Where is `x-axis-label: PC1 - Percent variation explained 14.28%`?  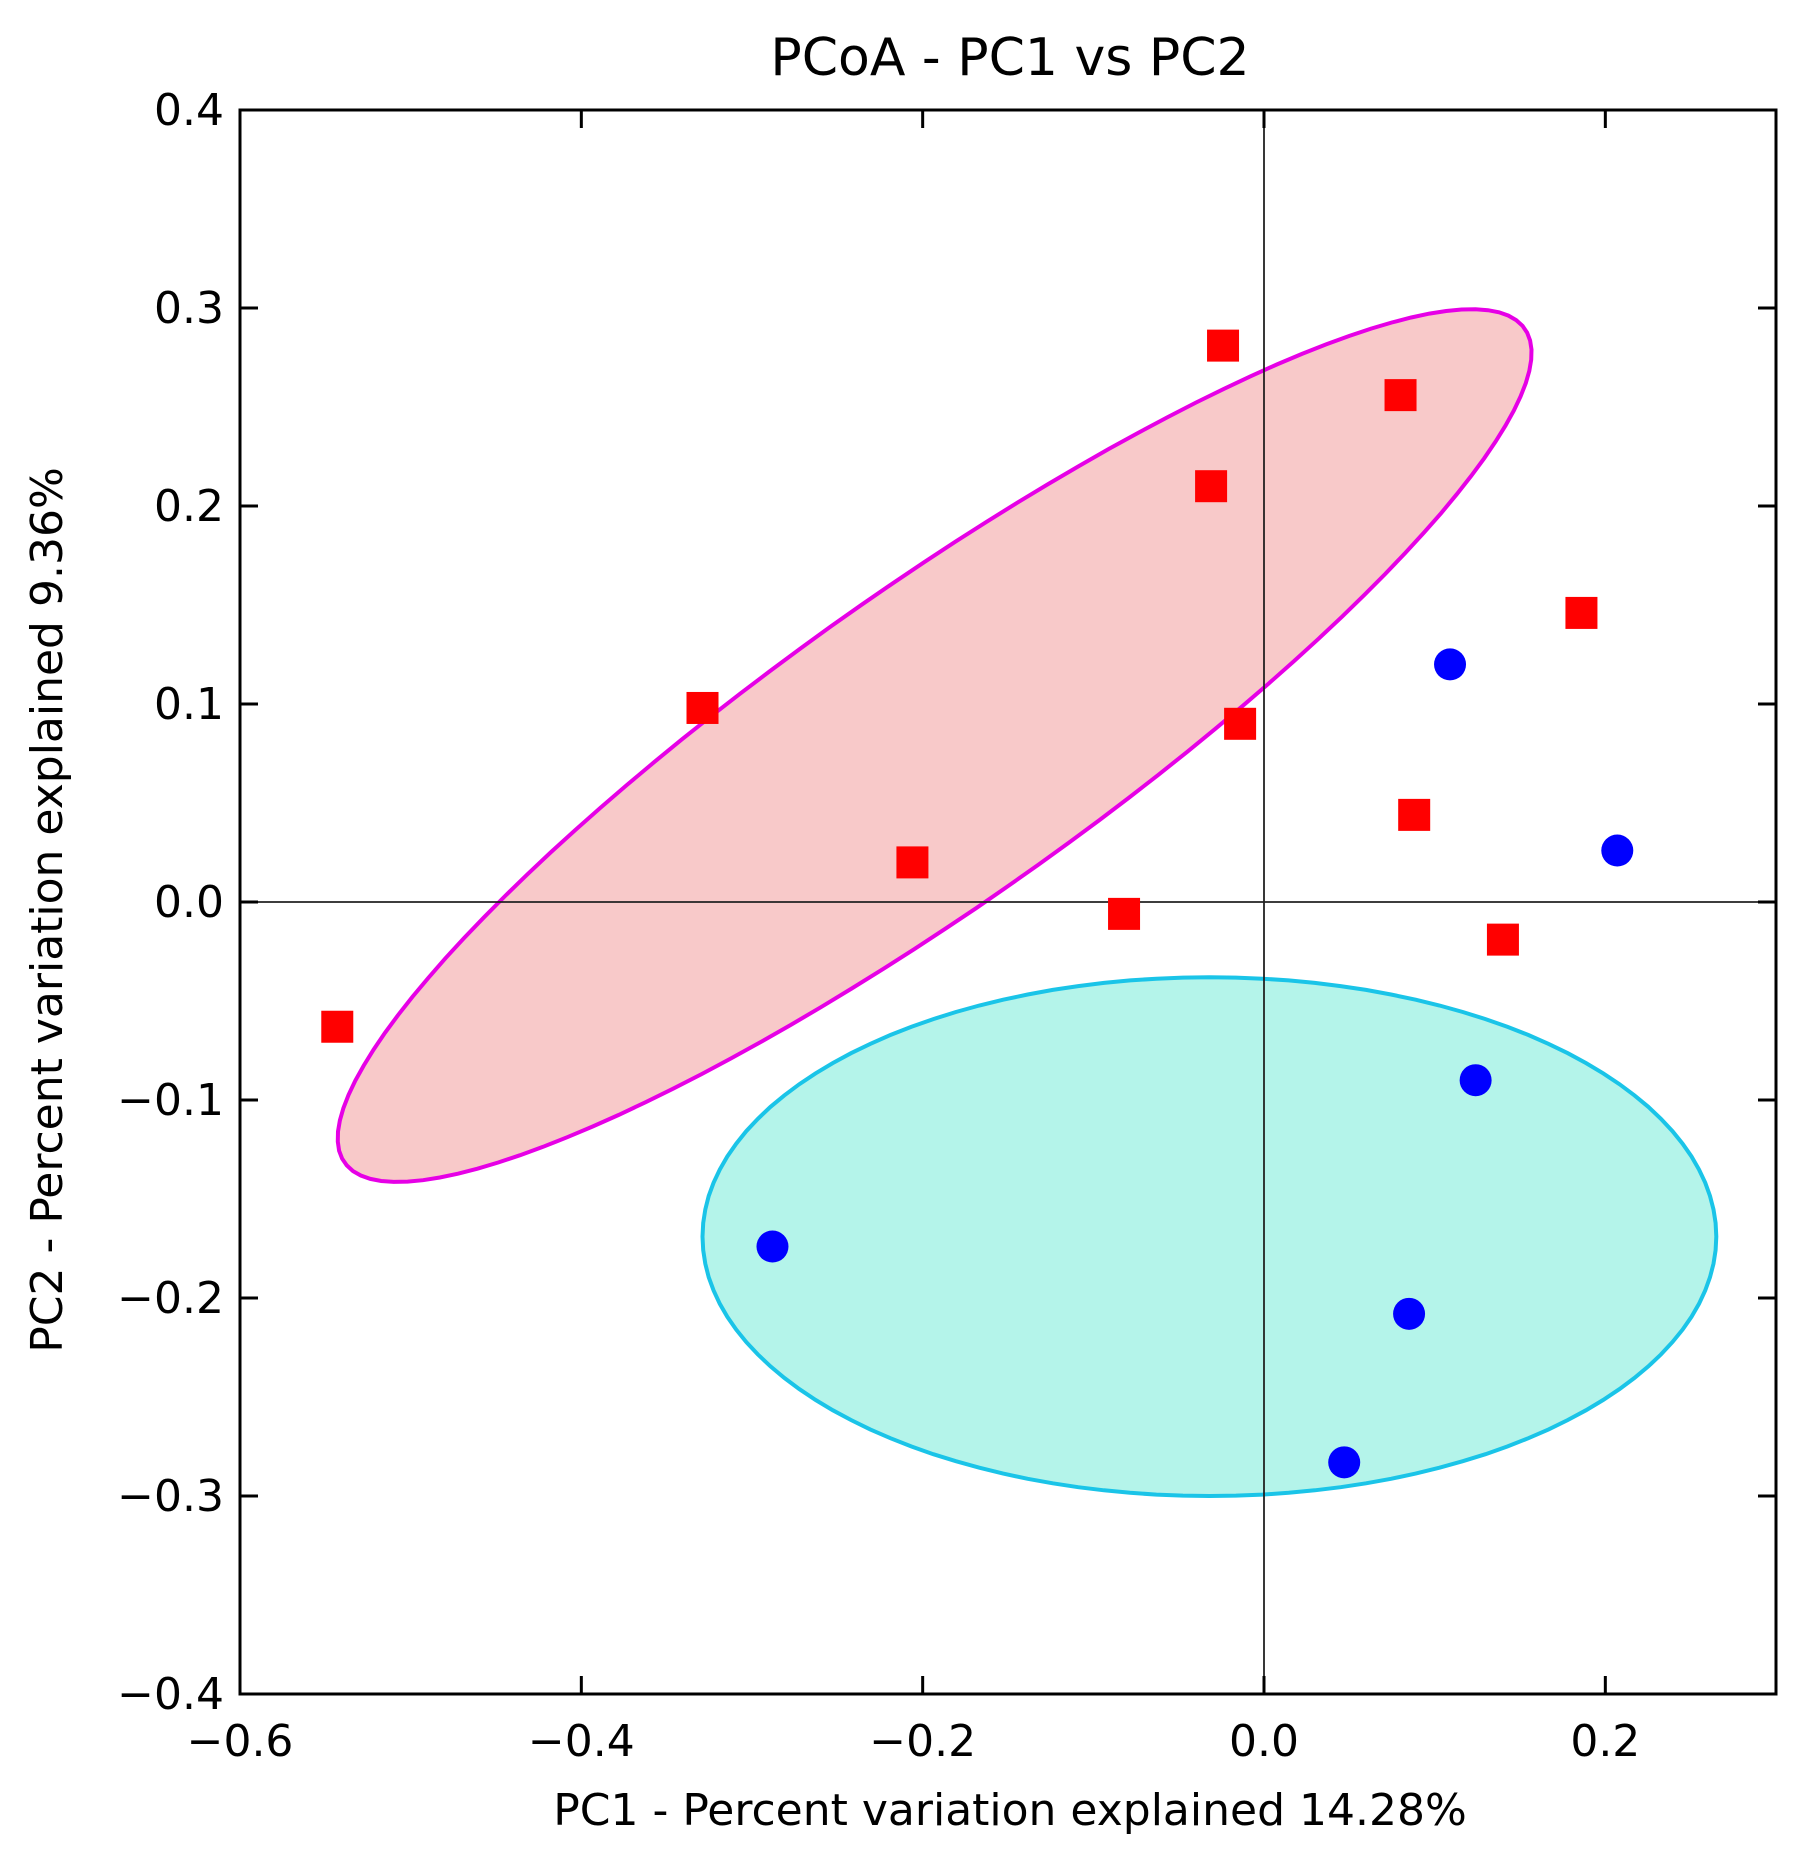 x-axis-label: PC1 - Percent variation explained 14.28% is located at coordinates (1010, 1810).